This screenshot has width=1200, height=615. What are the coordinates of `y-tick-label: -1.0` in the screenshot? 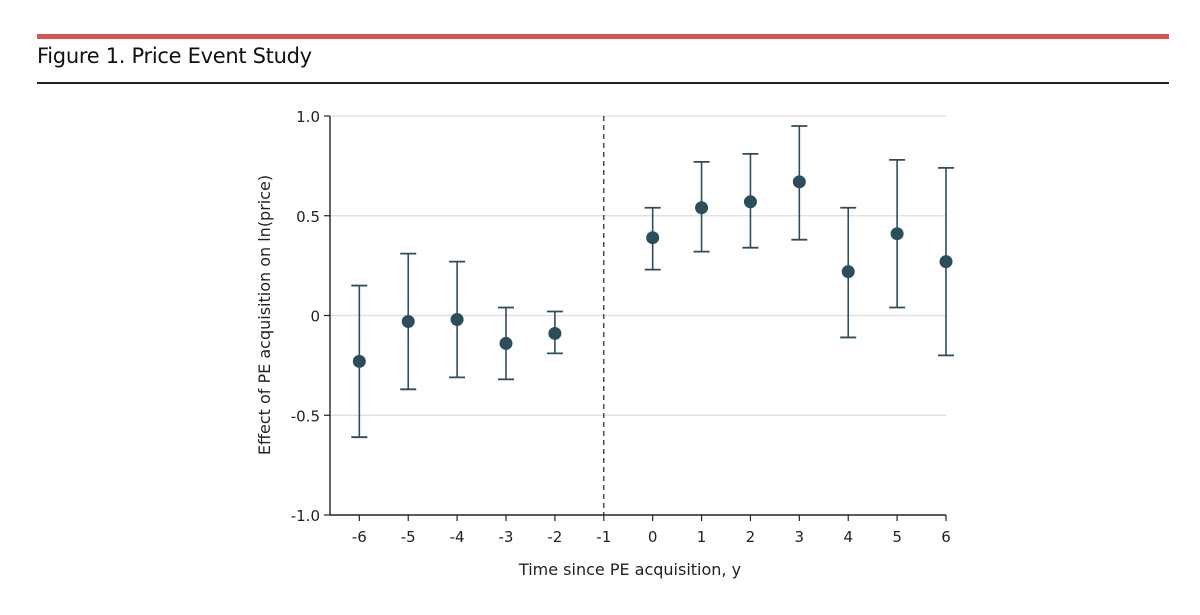 It's located at (305, 516).